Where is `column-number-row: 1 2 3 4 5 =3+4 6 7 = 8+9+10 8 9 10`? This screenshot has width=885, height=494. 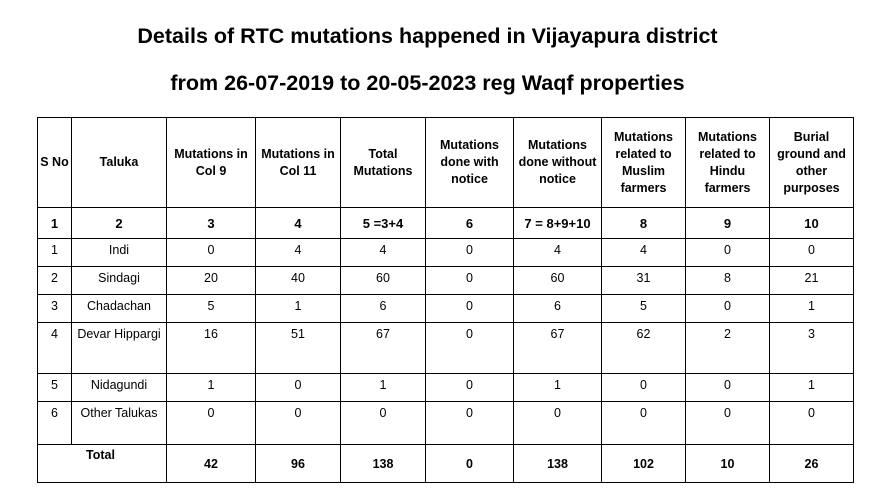 column-number-row: 1 2 3 4 5 =3+4 6 7 = 8+9+10 8 9 10 is located at coordinates (445, 223).